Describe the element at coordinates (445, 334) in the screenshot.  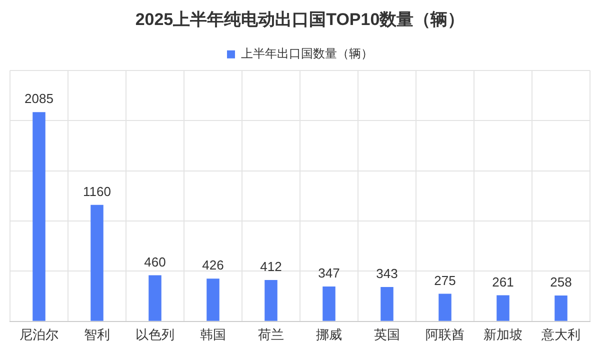
I see `x-tick-label: 阿联酋` at that location.